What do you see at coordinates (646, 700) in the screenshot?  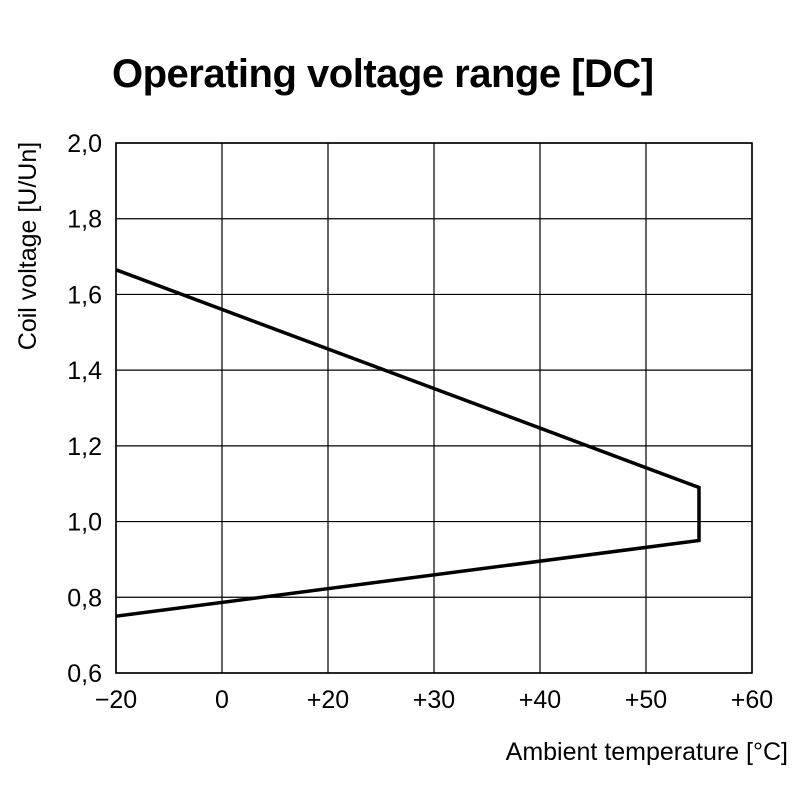 I see `x-tick-label: +50` at bounding box center [646, 700].